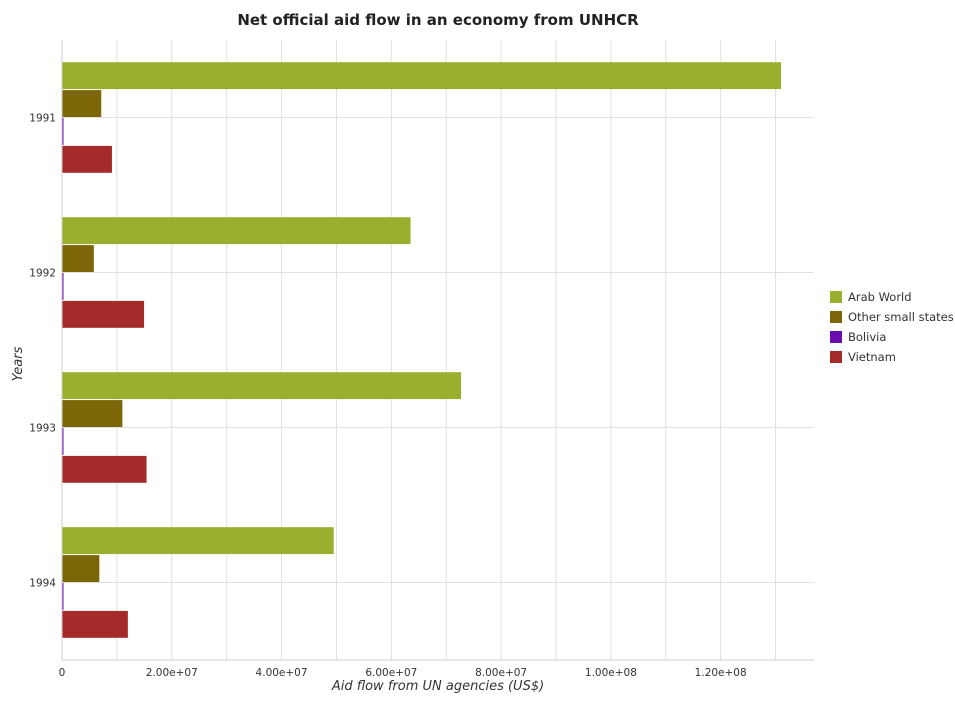 Image resolution: width=955 pixels, height=704 pixels. What do you see at coordinates (501, 673) in the screenshot?
I see `x-tick-label: 8.00e+07` at bounding box center [501, 673].